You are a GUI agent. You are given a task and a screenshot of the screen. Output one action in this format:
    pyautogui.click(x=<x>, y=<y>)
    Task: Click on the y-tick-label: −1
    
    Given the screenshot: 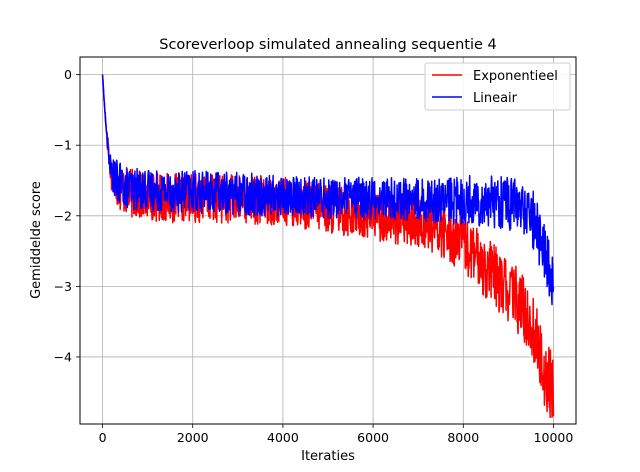 What is the action you would take?
    pyautogui.click(x=63, y=145)
    